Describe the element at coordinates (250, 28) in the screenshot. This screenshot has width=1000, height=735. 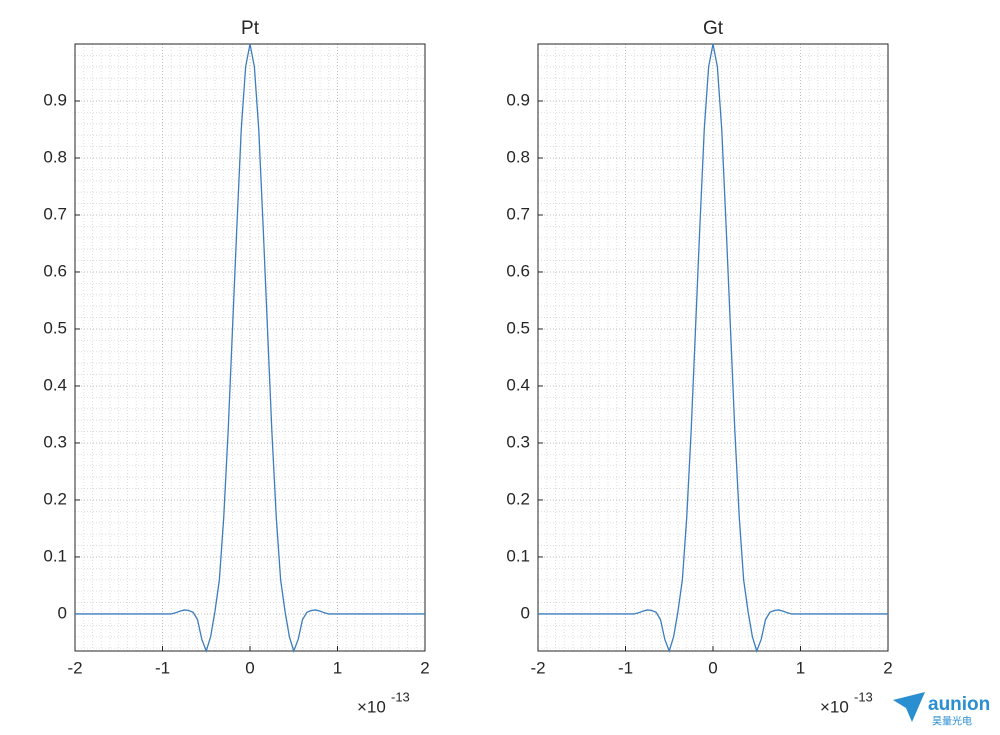
I see `chart-title: Pt` at that location.